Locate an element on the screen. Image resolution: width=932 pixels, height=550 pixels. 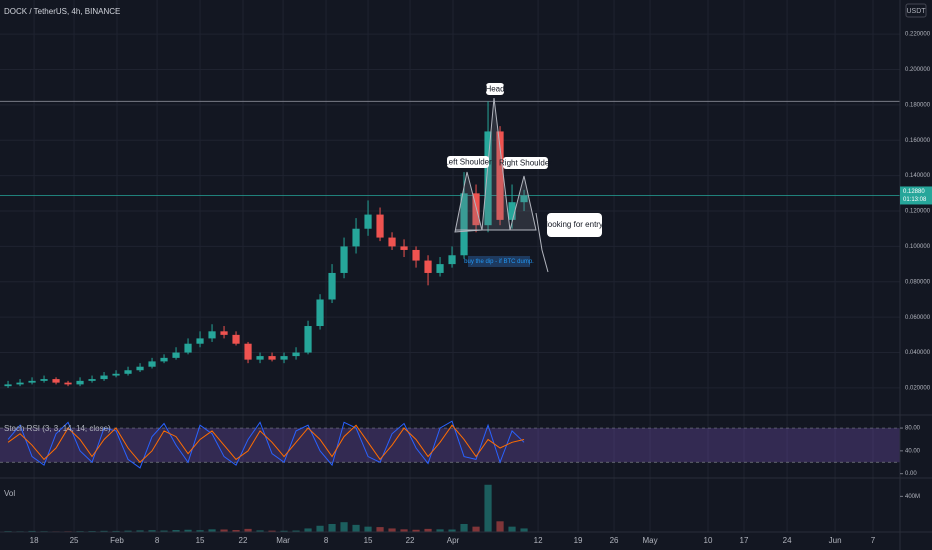
x-tick-label: 19 is located at coordinates (578, 540).